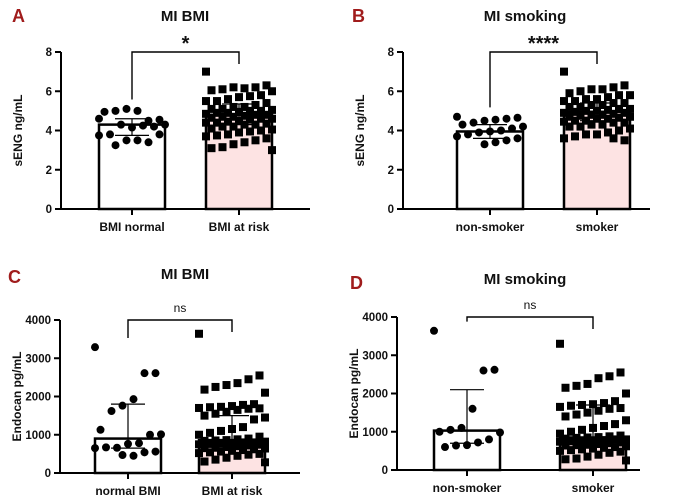  I want to click on x-tick-label: BMI at risk, so click(239, 227).